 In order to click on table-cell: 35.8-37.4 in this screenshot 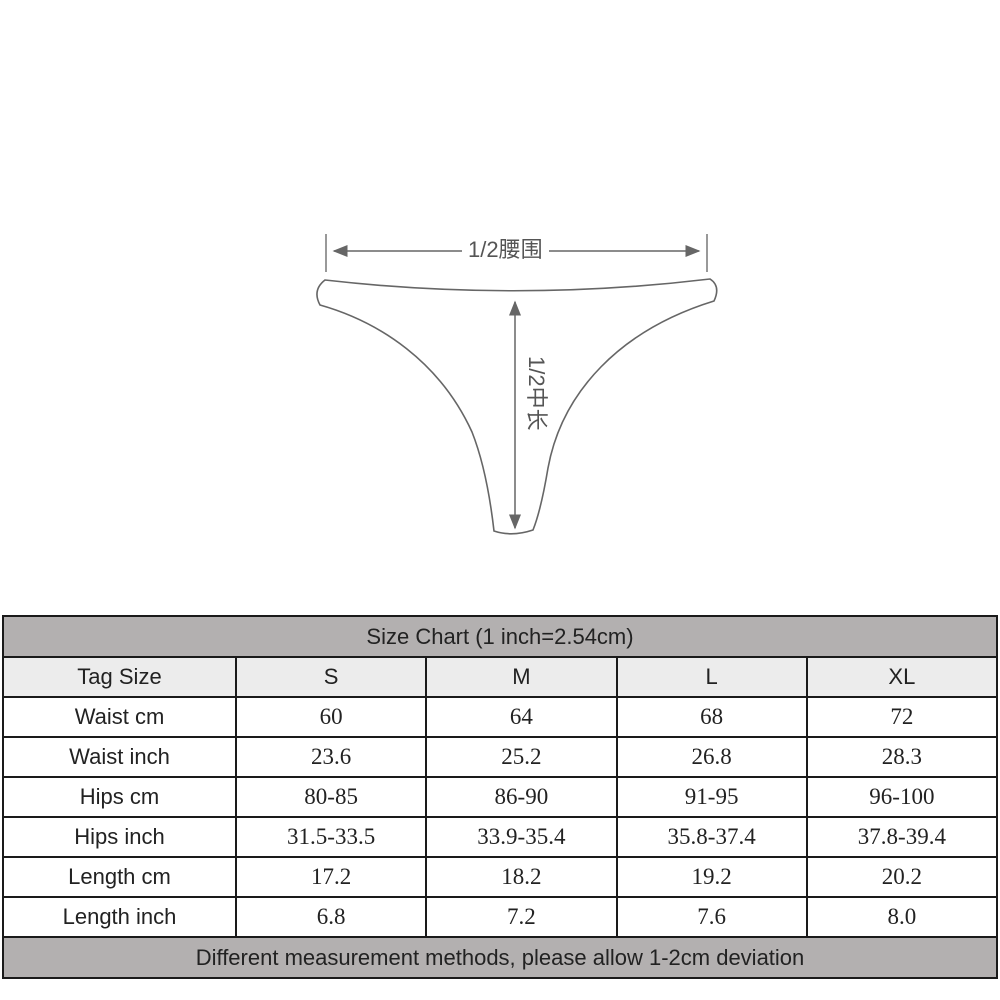, I will do `click(711, 837)`.